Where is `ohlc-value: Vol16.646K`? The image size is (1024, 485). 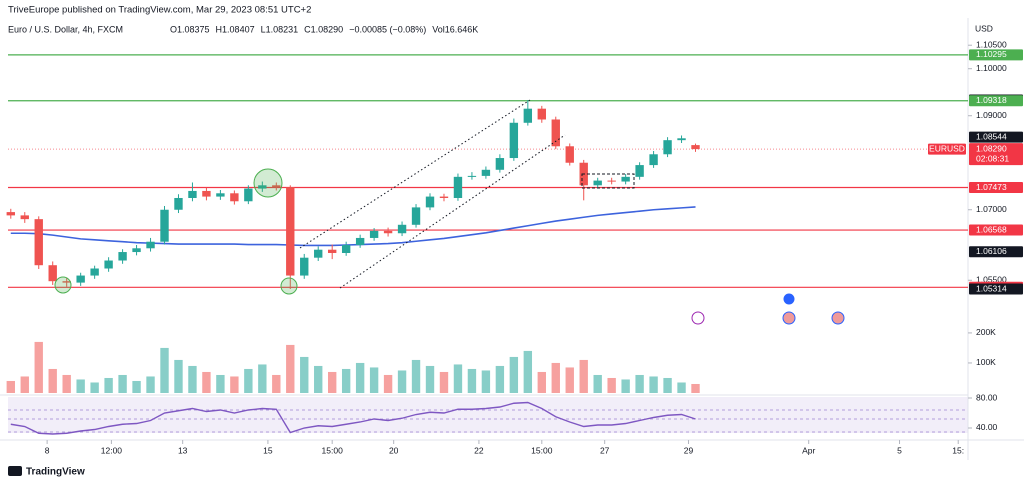 ohlc-value: Vol16.646K is located at coordinates (455, 29).